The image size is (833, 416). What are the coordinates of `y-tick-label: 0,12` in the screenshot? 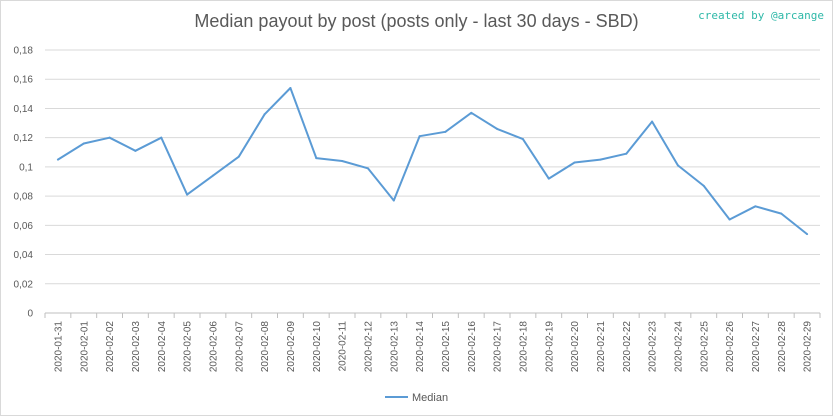 It's located at (24, 138).